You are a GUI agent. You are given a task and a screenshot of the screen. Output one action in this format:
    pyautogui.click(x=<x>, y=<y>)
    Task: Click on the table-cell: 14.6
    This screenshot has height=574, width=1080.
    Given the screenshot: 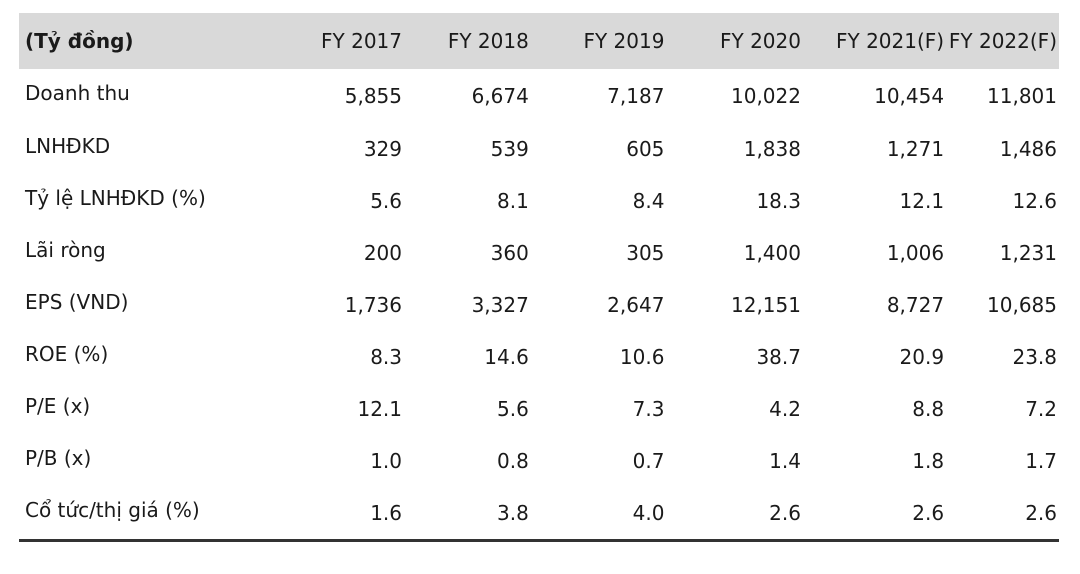 What is the action you would take?
    pyautogui.click(x=506, y=357)
    